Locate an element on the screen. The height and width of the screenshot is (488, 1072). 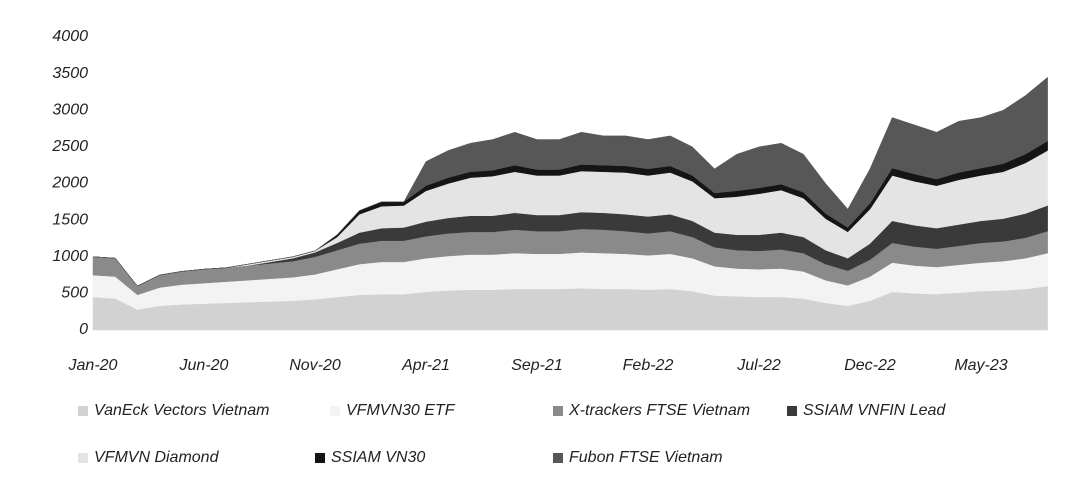
x-tick-label: Feb-22 is located at coordinates (648, 365).